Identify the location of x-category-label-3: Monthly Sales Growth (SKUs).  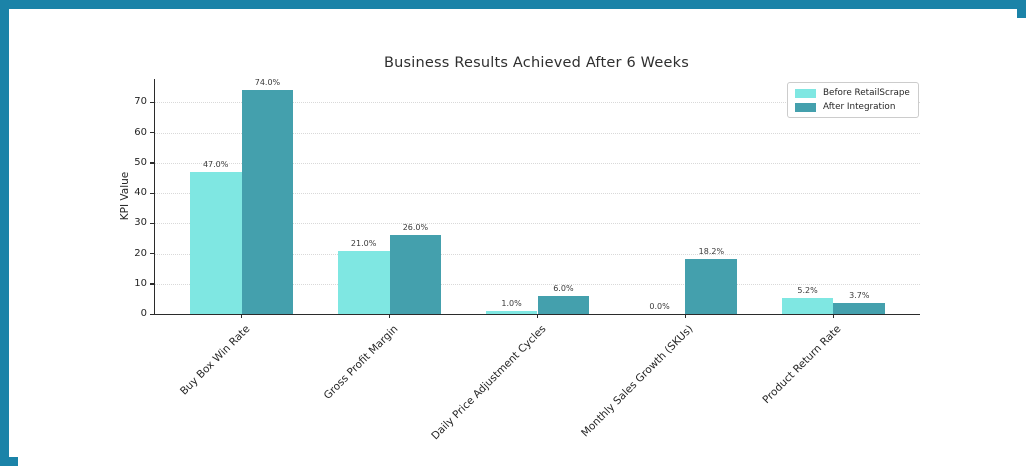
(637, 381).